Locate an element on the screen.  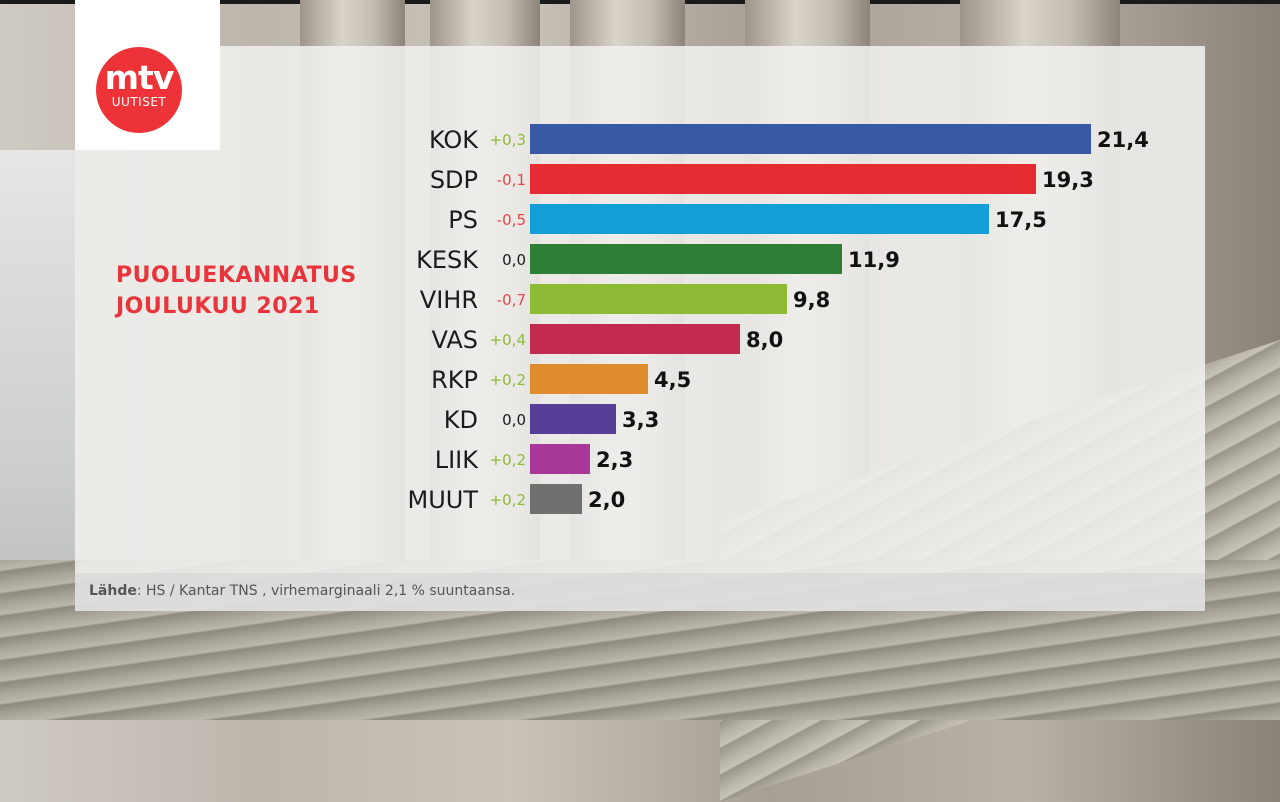
change-label: +0,3 is located at coordinates (507, 140).